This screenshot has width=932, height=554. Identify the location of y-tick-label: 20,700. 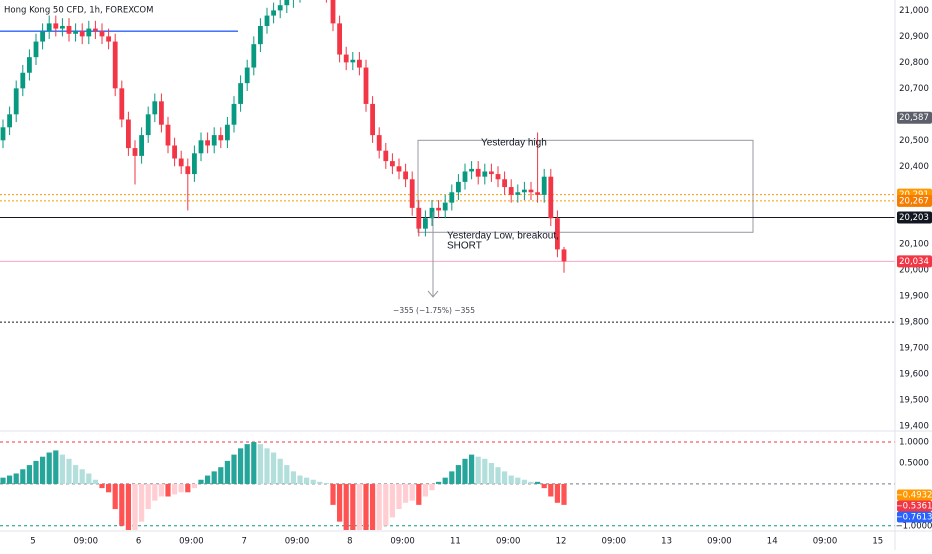
(914, 89).